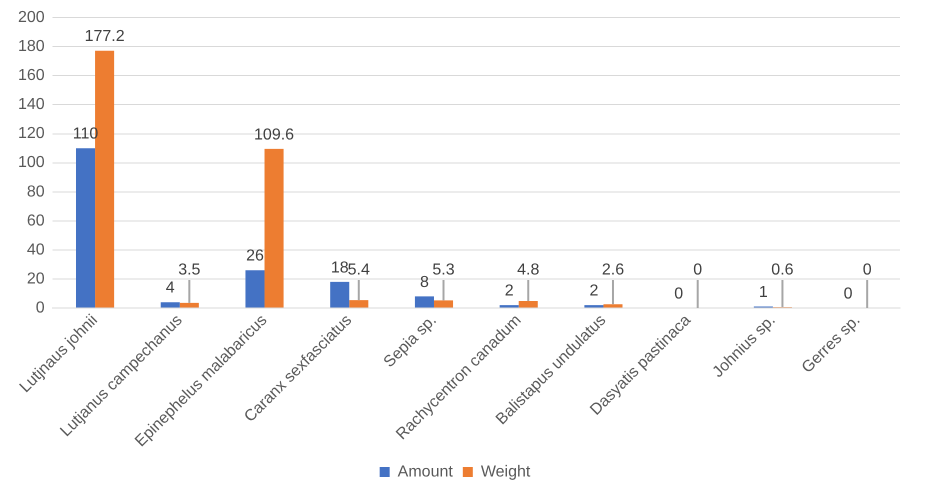 The width and height of the screenshot is (940, 495). What do you see at coordinates (274, 135) in the screenshot?
I see `data-label: 109.6` at bounding box center [274, 135].